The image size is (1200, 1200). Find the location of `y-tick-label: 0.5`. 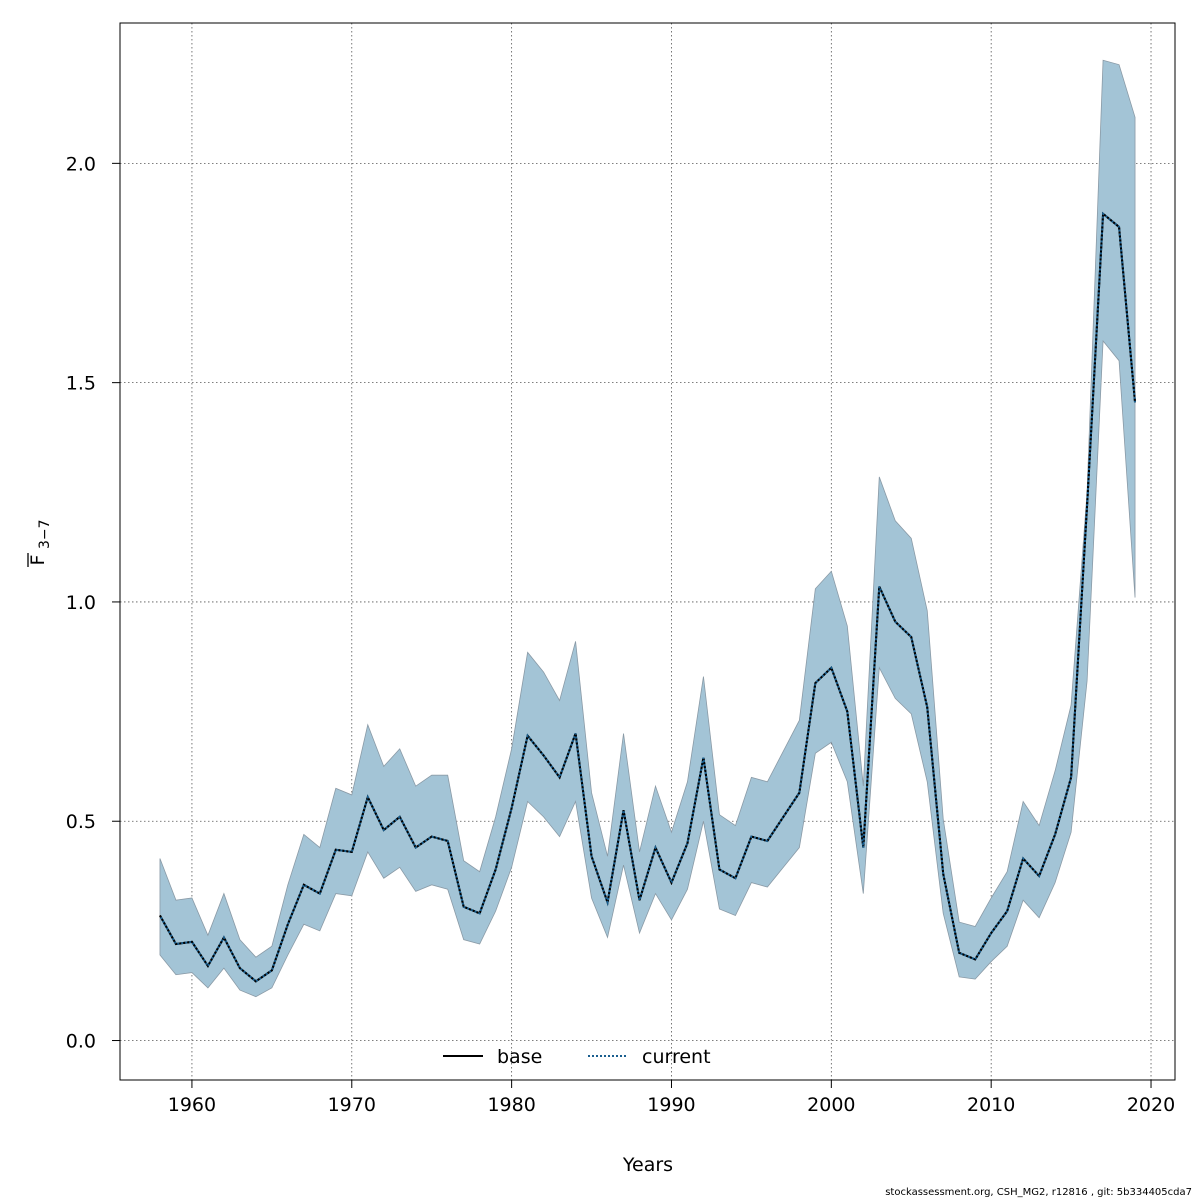

y-tick-label: 0.5 is located at coordinates (81, 822).